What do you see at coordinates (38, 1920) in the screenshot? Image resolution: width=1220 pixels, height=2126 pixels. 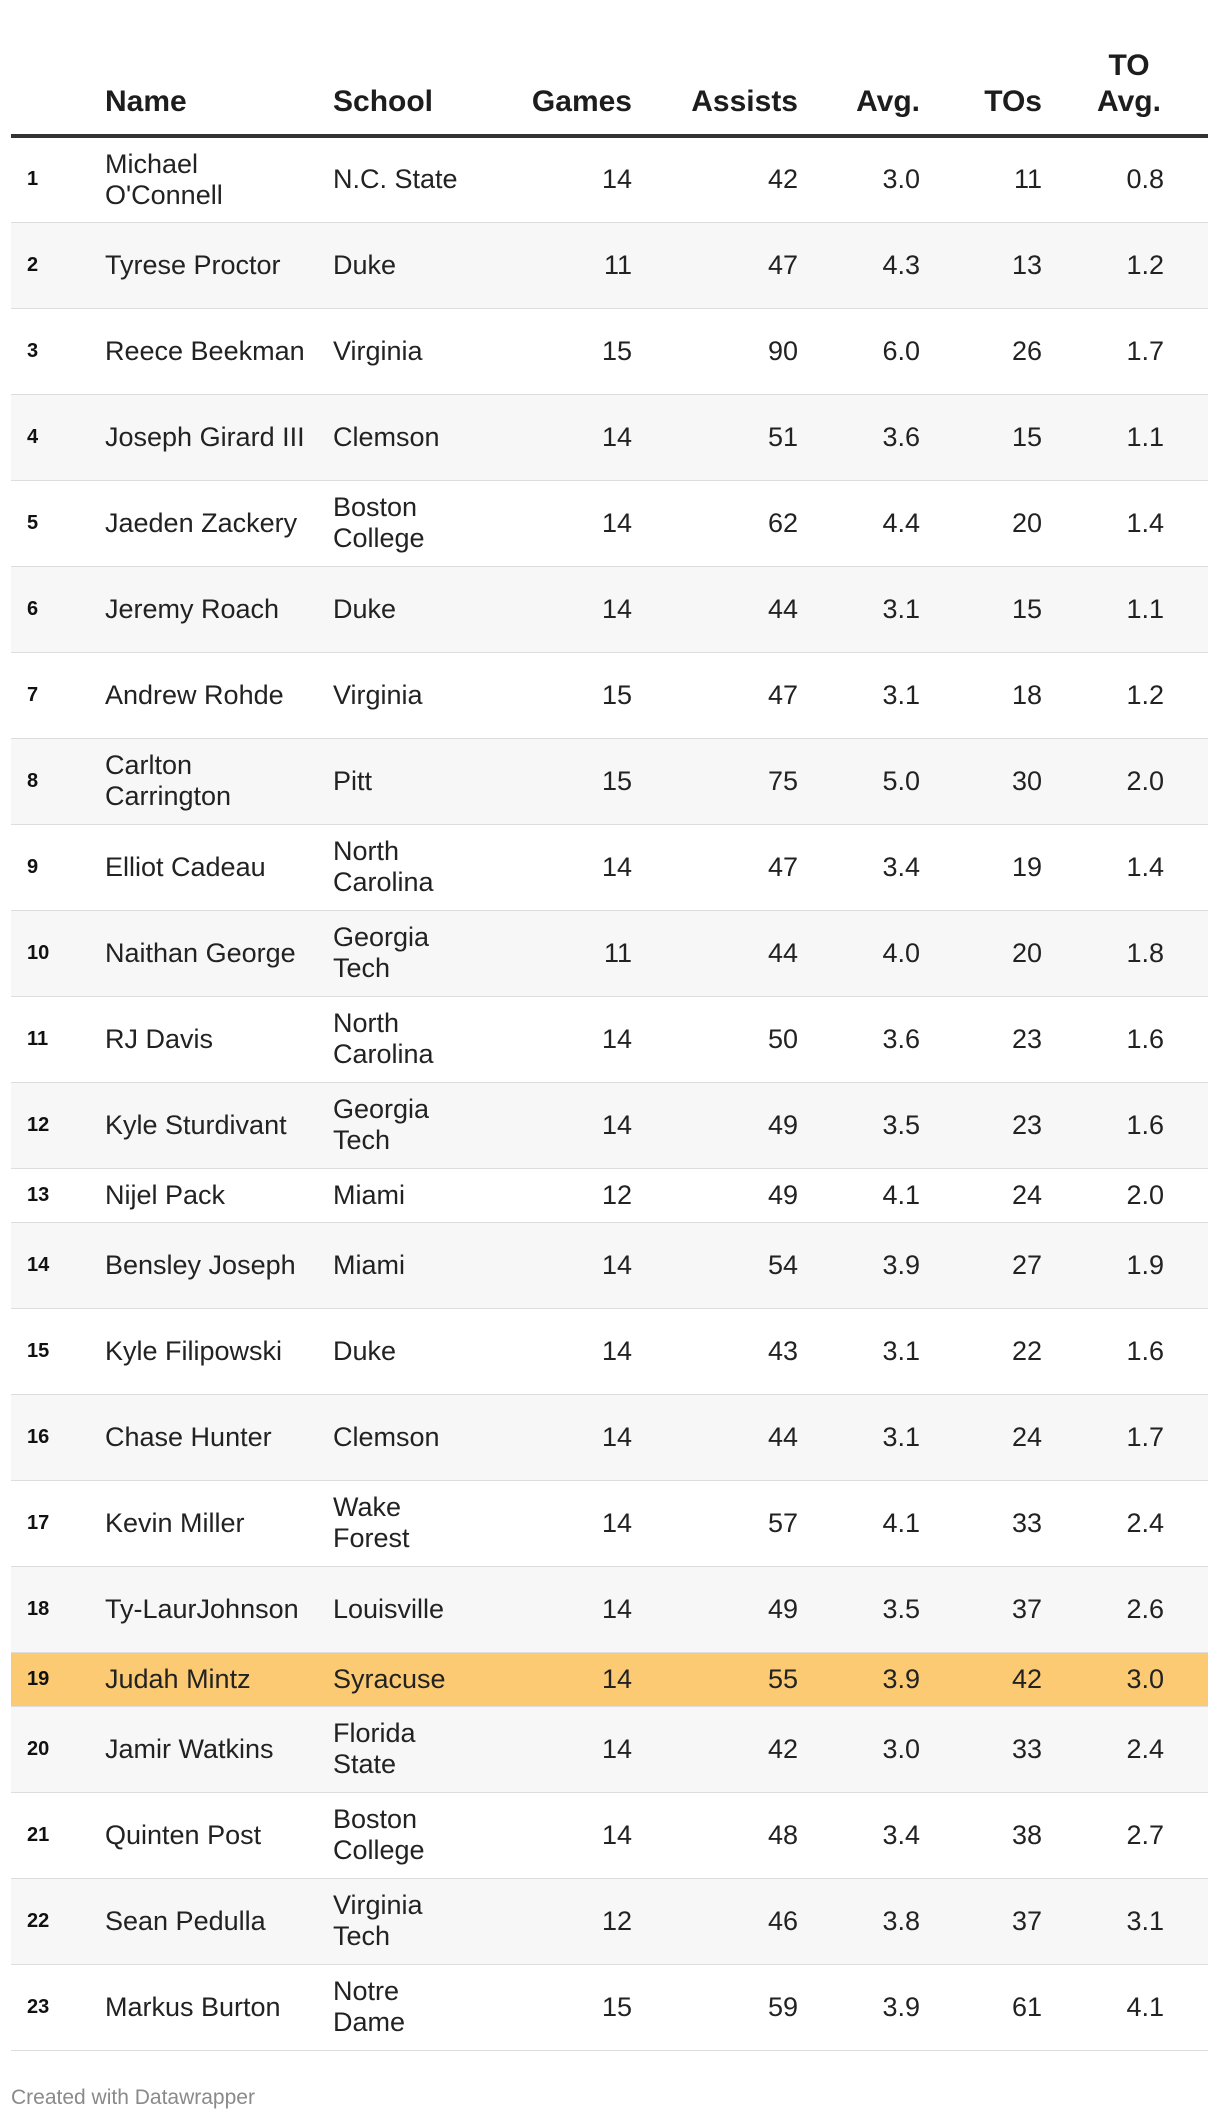 I see `cell-rank: 22` at bounding box center [38, 1920].